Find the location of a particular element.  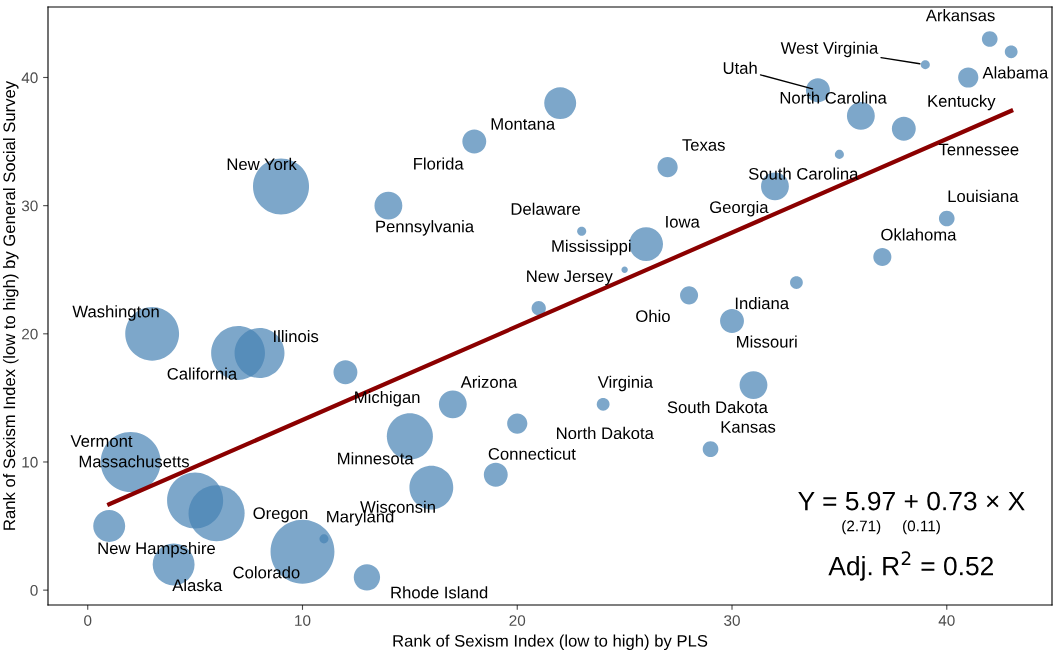

data-label: New Hampshire is located at coordinates (156, 549).